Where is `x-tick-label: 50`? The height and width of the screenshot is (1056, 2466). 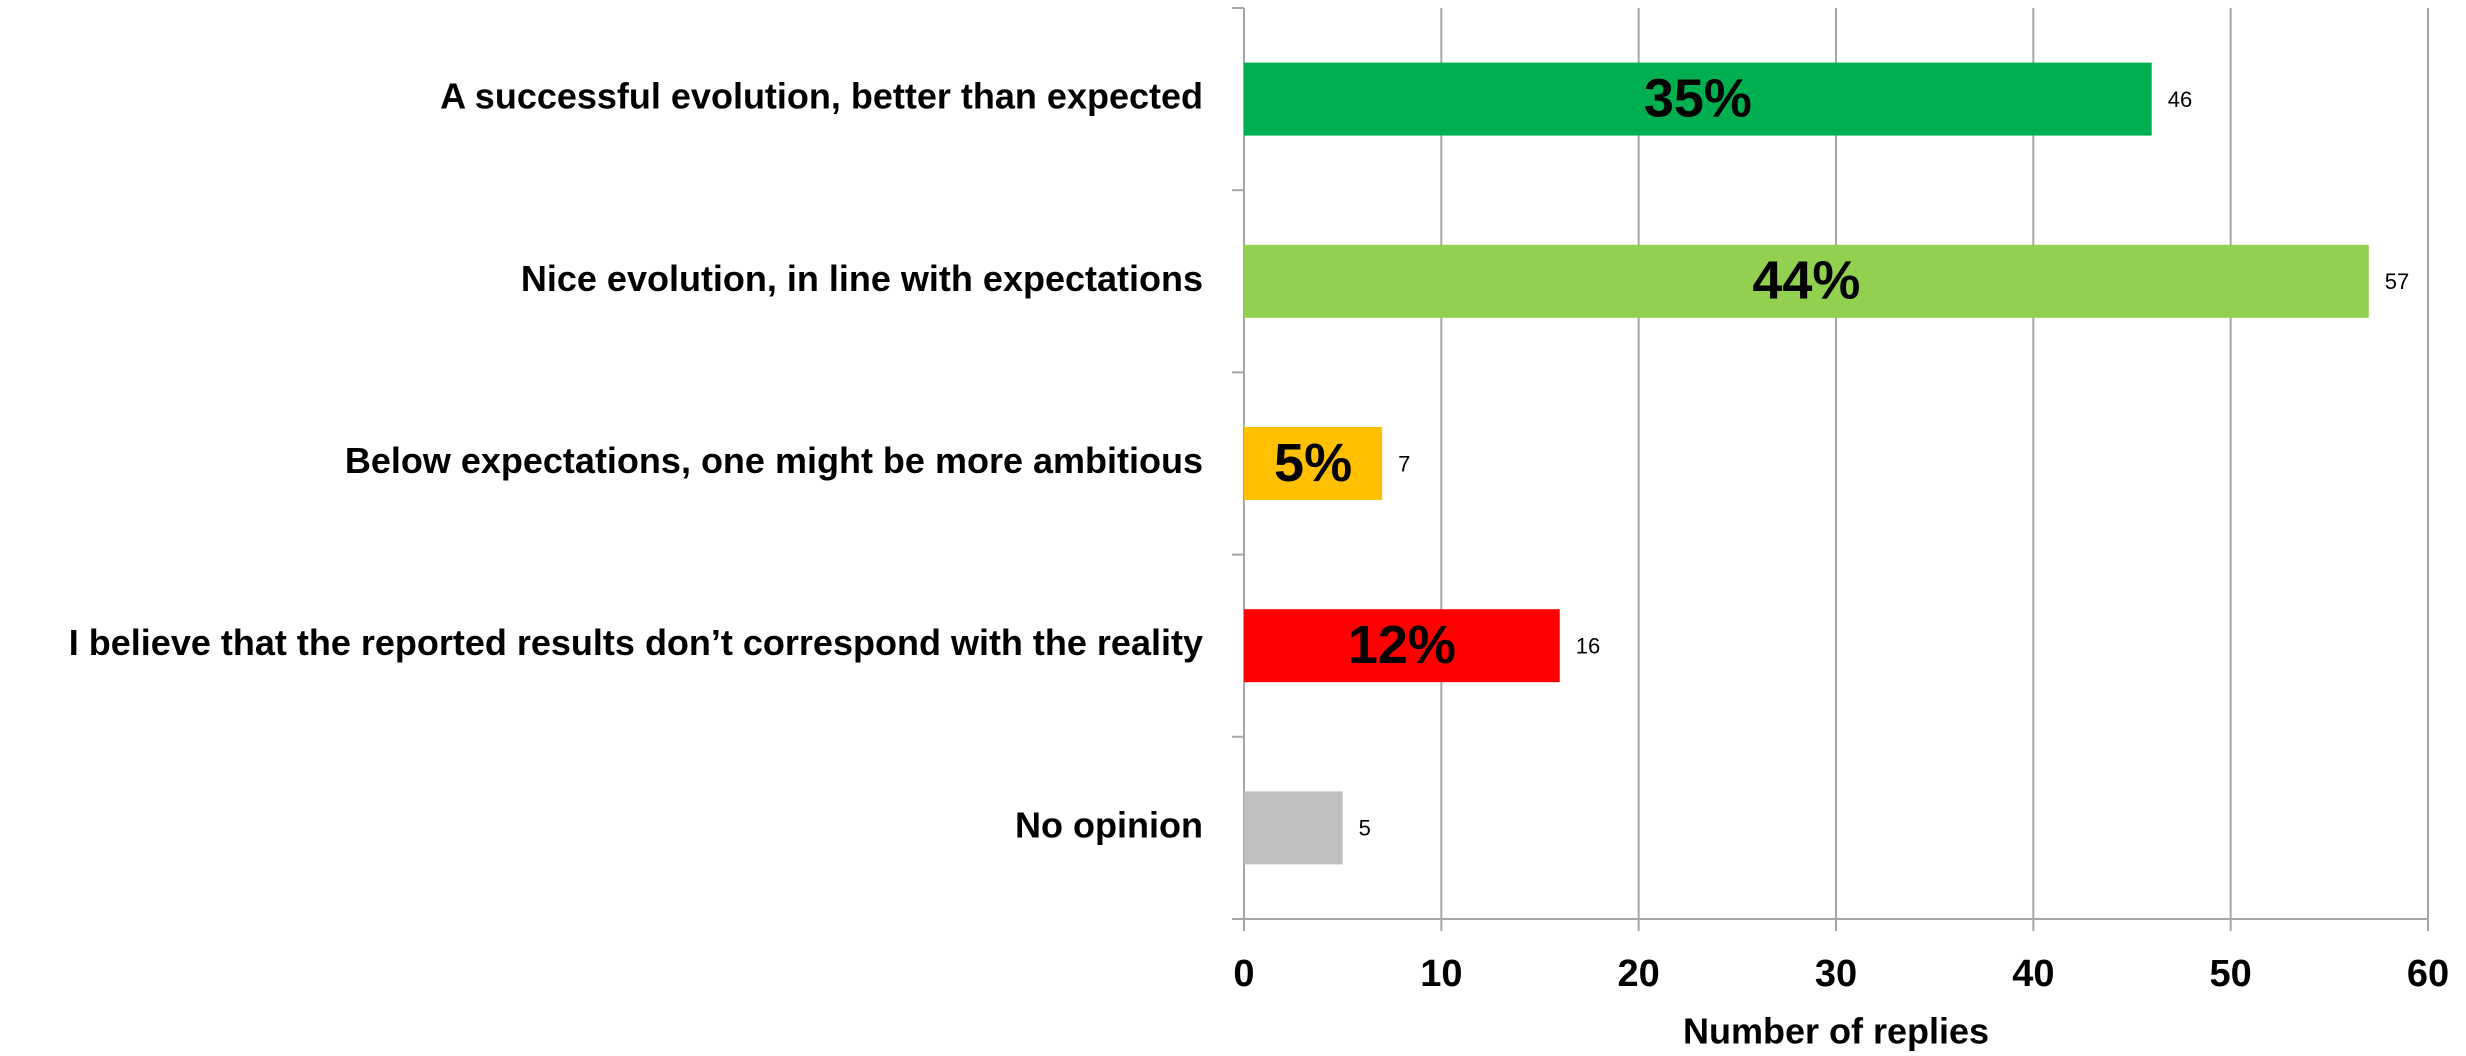 x-tick-label: 50 is located at coordinates (2231, 974).